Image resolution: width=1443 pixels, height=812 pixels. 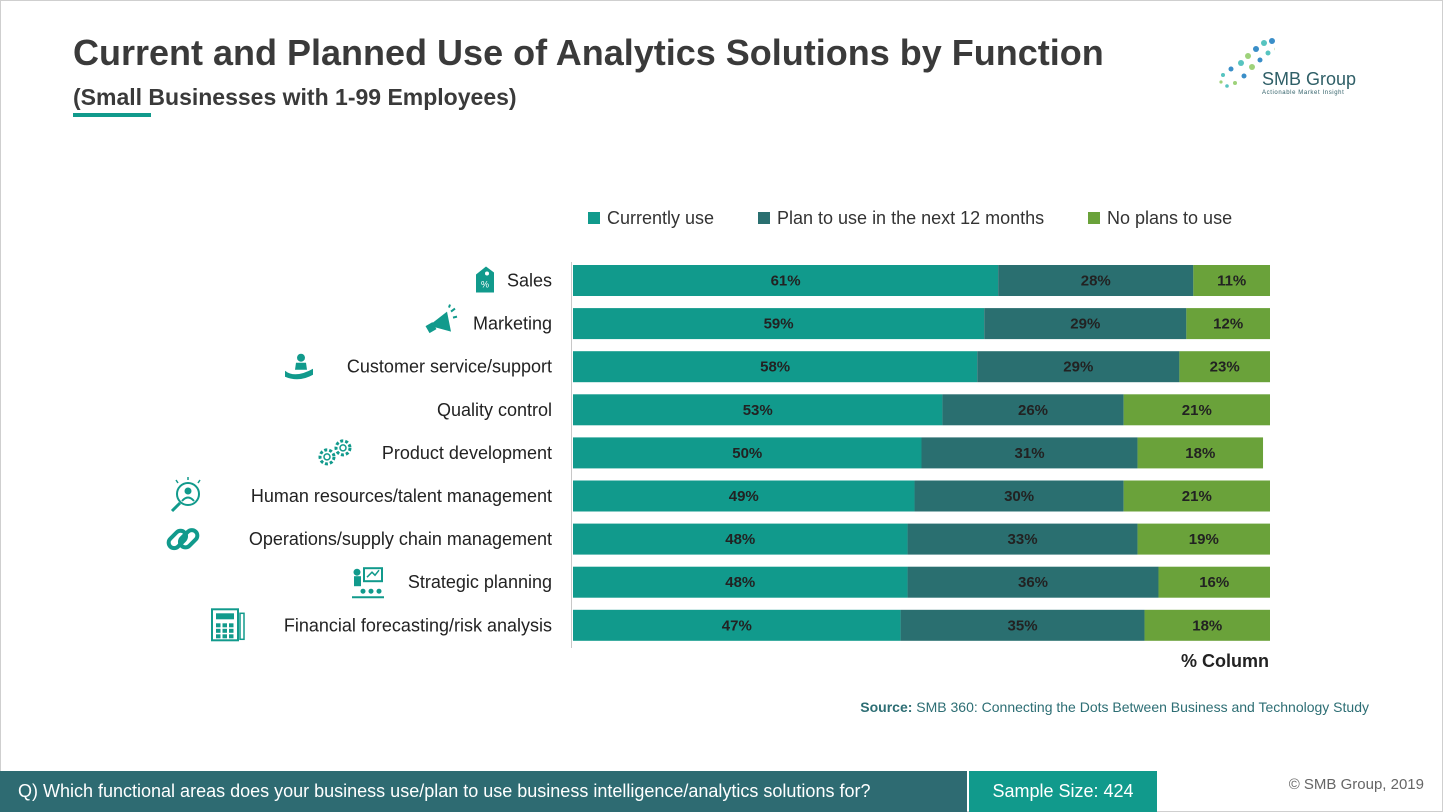 I want to click on category-axis-line, so click(x=571, y=455).